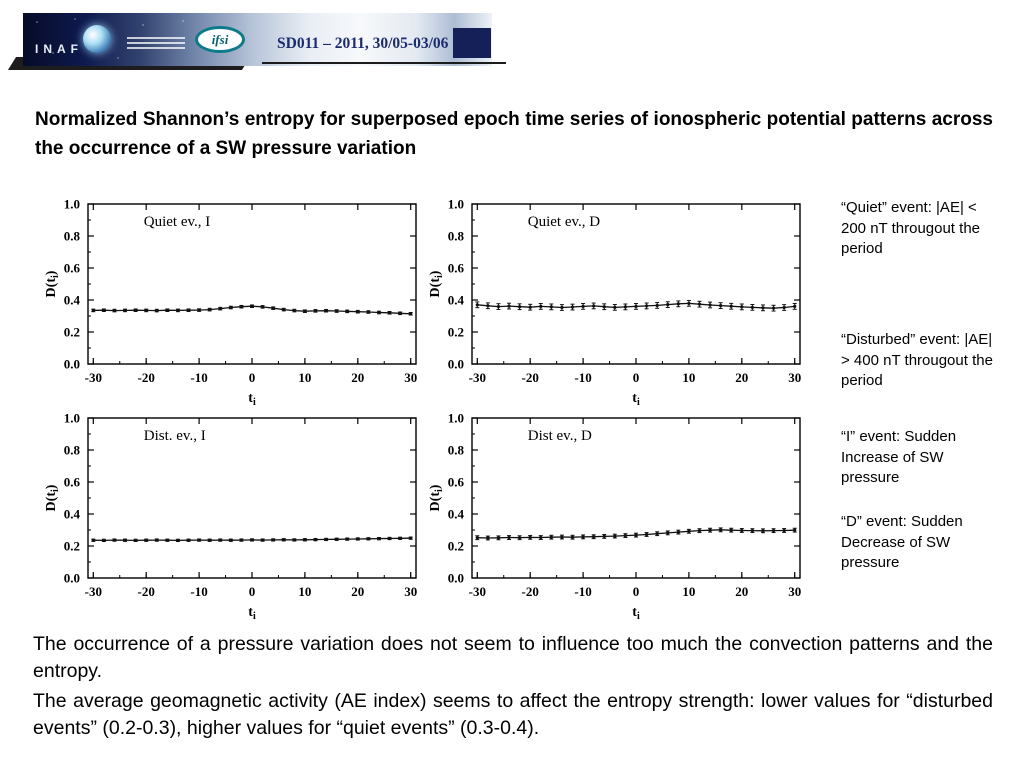 The height and width of the screenshot is (768, 1024). Describe the element at coordinates (363, 43) in the screenshot. I see `session-code: SD011 – 2011, 30/05-03/06` at that location.